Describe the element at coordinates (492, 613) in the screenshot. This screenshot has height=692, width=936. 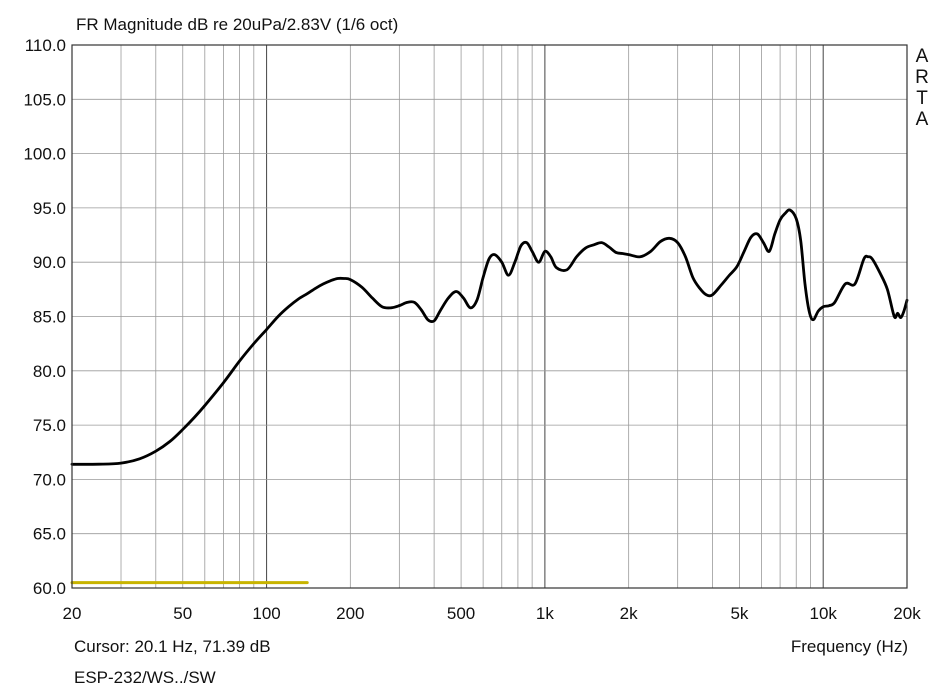
I see `x-tick-labels: 20 50 100 200 500 1k 2k 5k 10k 20k` at that location.